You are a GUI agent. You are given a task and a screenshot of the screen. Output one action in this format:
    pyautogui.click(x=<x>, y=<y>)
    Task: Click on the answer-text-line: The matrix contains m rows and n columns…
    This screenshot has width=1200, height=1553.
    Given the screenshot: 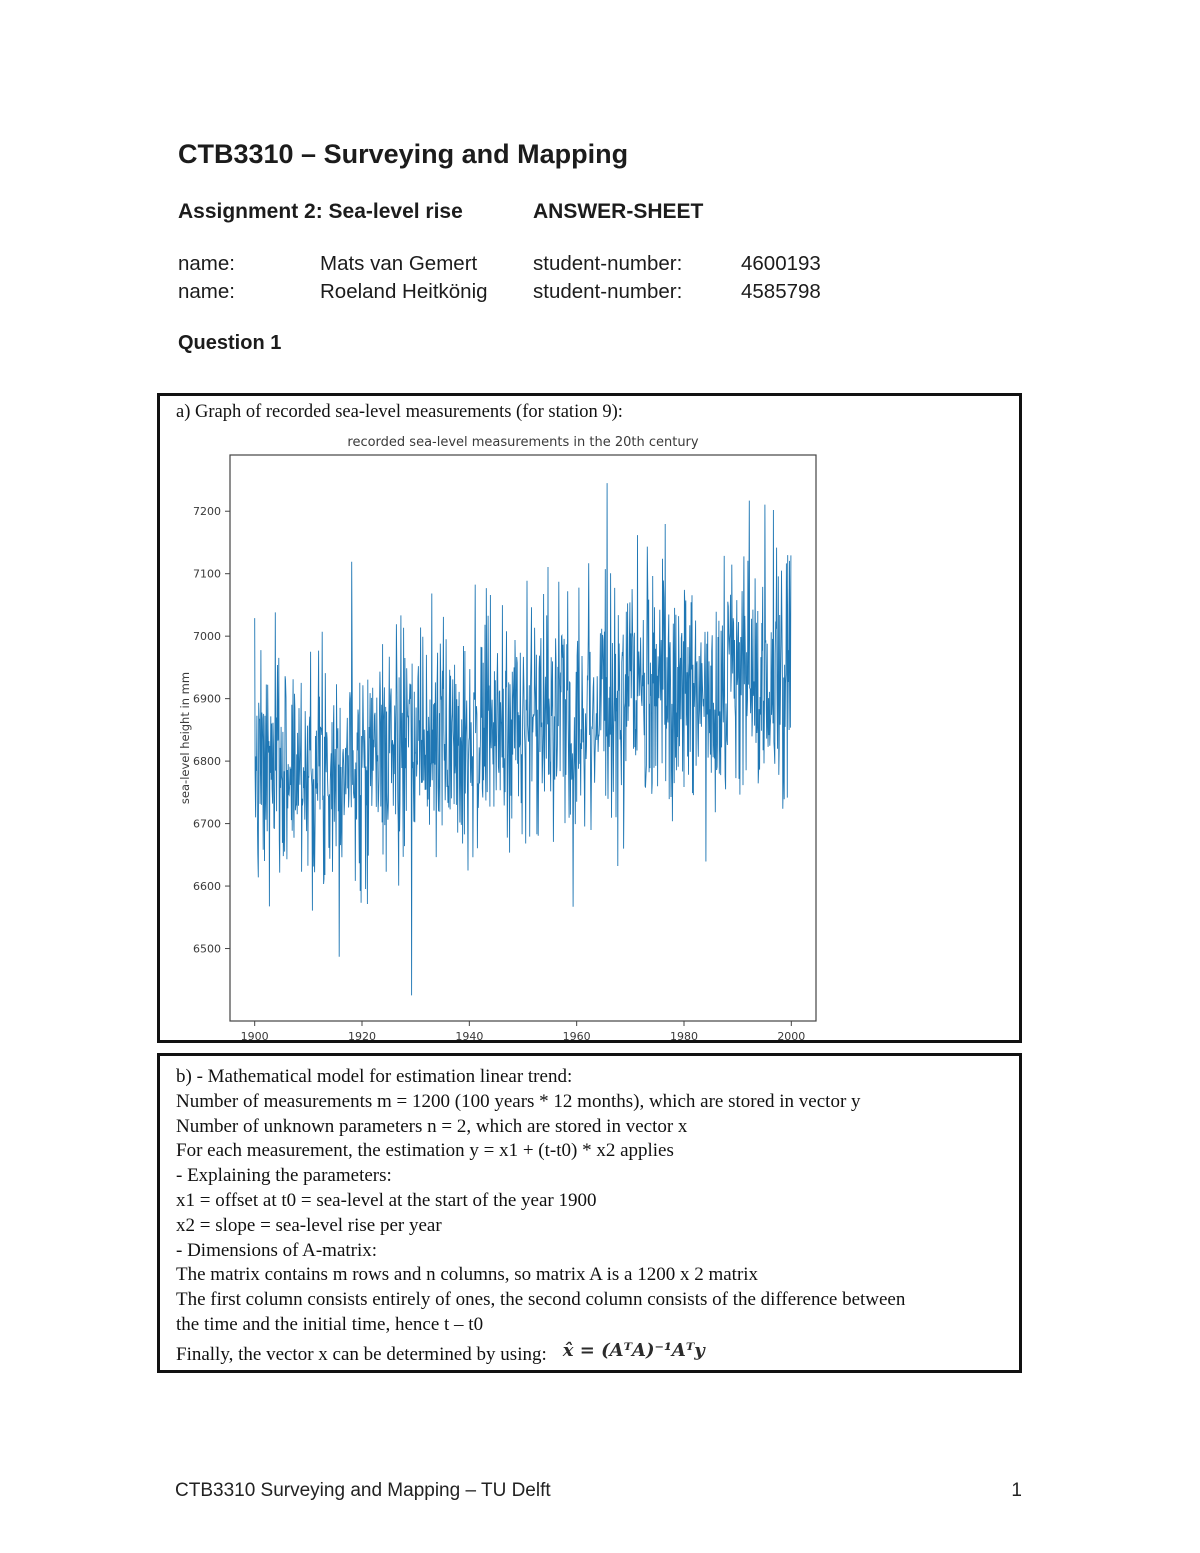 What is the action you would take?
    pyautogui.click(x=467, y=1275)
    